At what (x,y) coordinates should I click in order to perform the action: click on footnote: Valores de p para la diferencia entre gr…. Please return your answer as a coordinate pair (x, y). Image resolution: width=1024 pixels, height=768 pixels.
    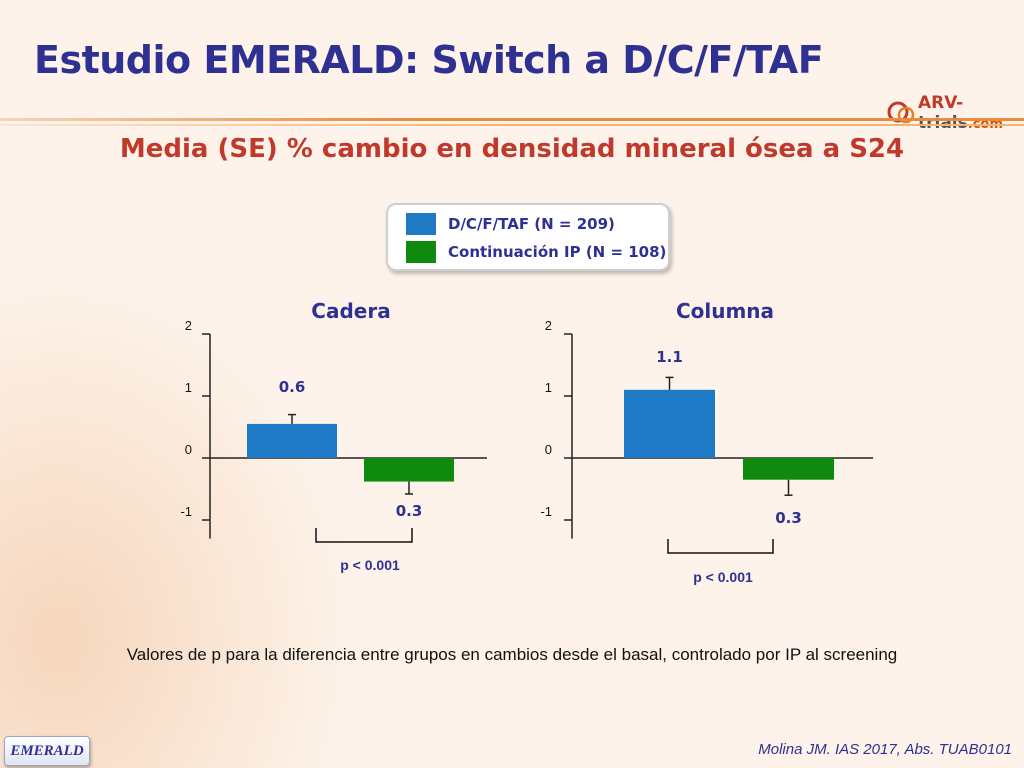
    Looking at the image, I should click on (512, 654).